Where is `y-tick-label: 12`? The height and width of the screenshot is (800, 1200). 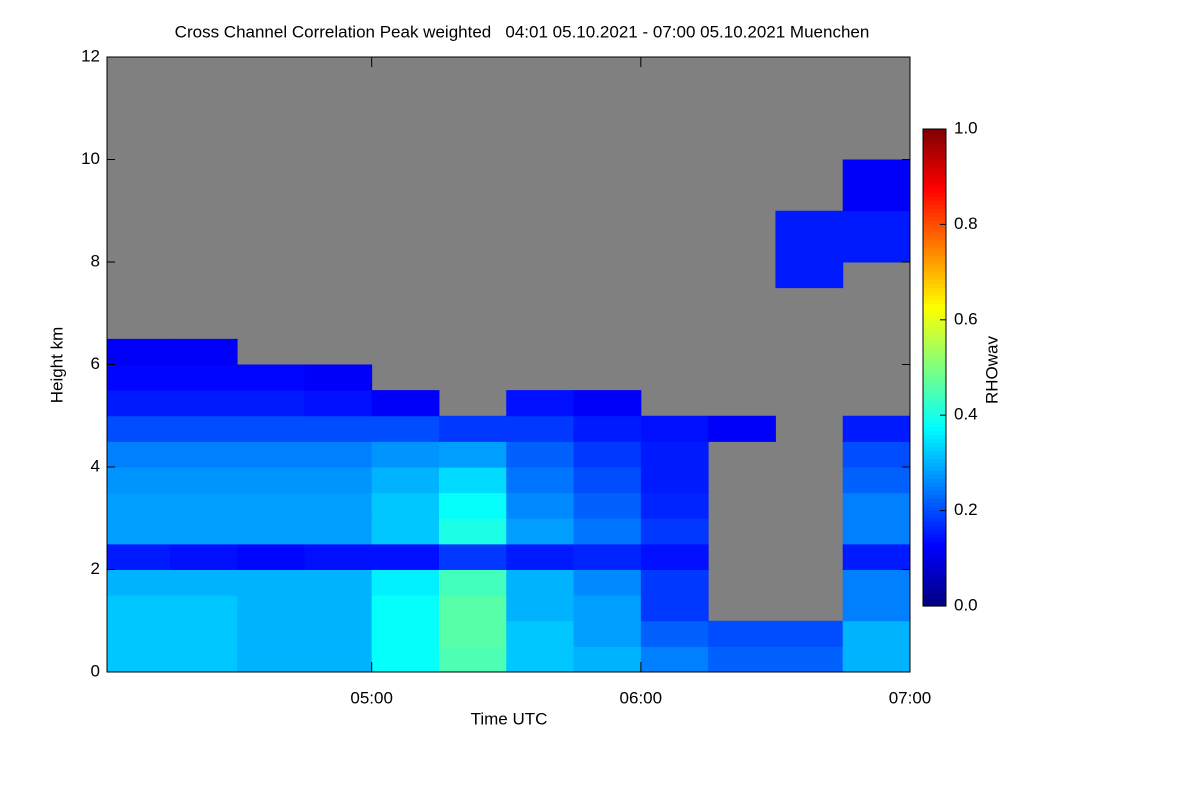 y-tick-label: 12 is located at coordinates (90, 55).